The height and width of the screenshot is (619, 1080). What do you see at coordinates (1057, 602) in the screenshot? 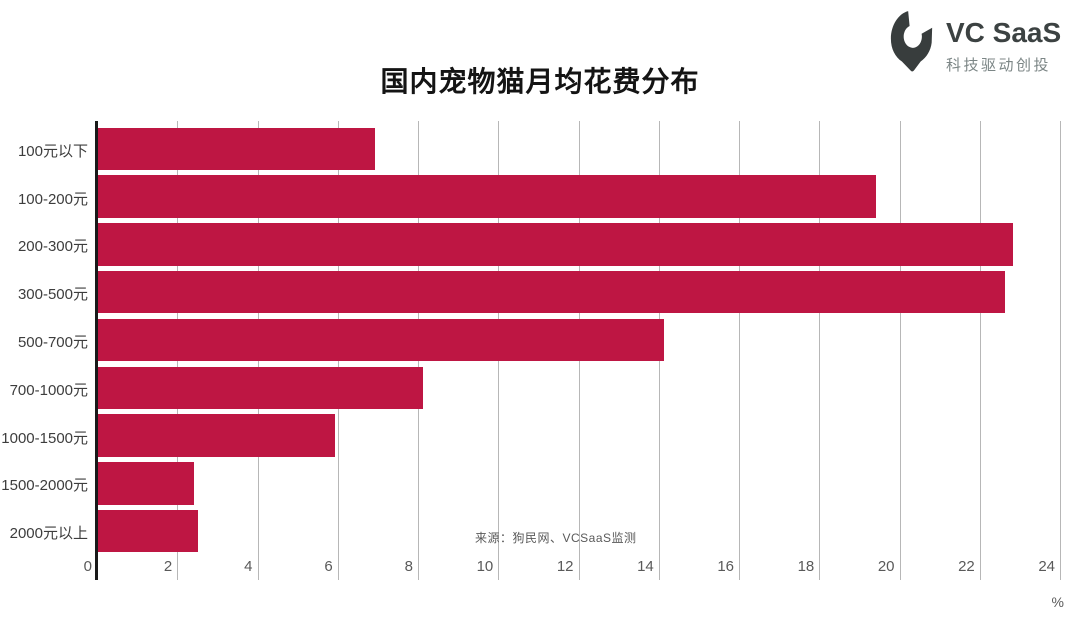
I see `x-axis-unit-label: %` at bounding box center [1057, 602].